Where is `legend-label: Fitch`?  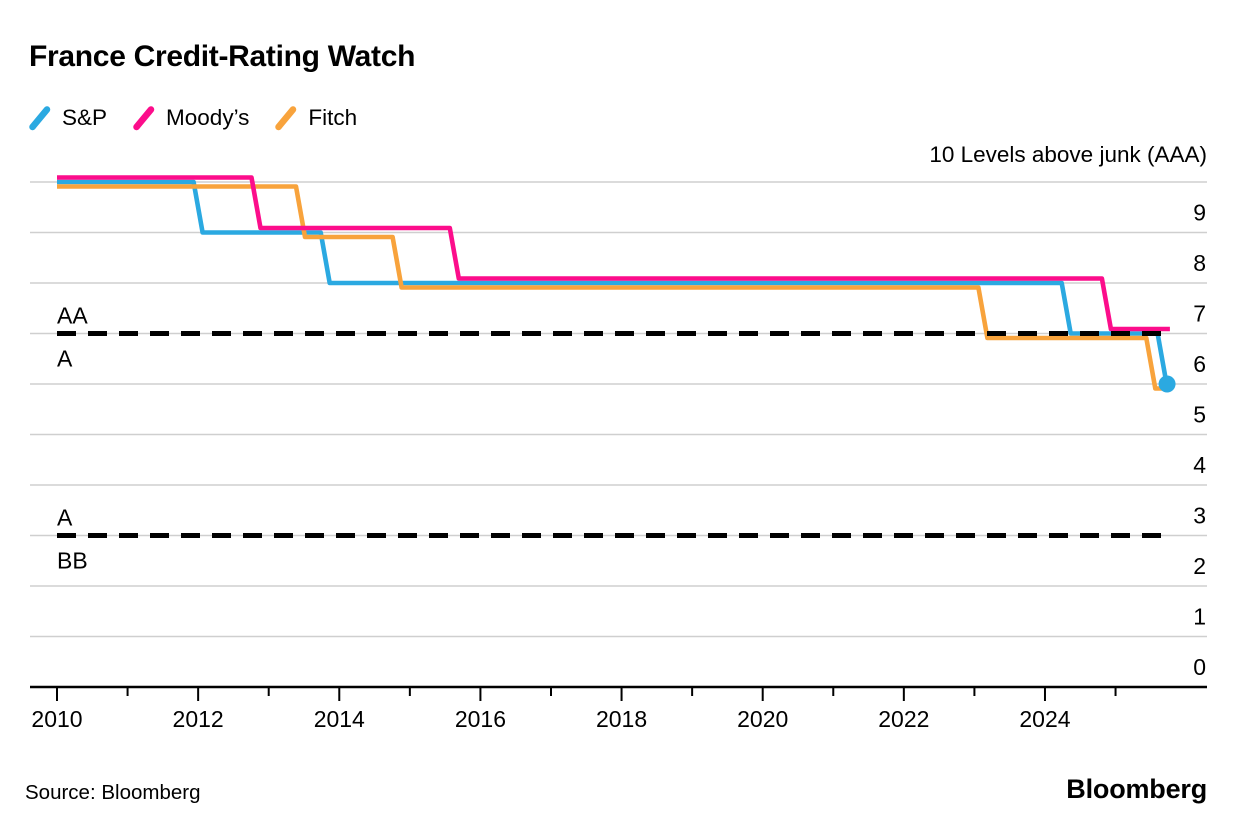 legend-label: Fitch is located at coordinates (333, 118).